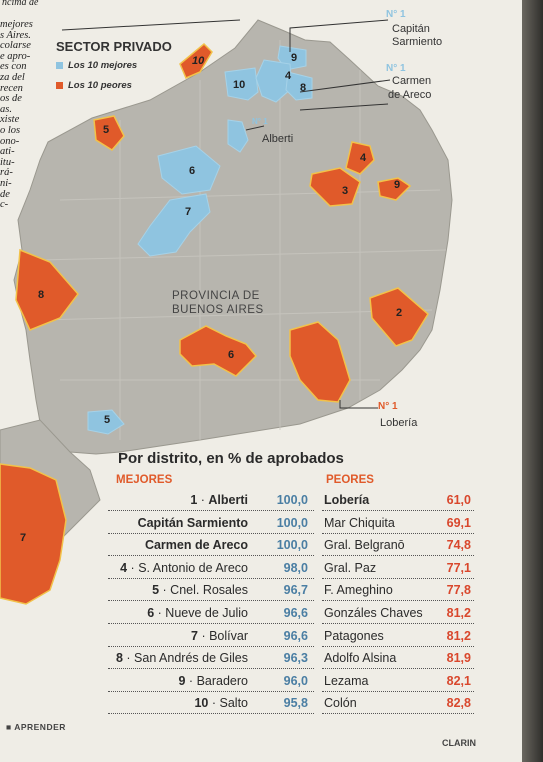 The height and width of the screenshot is (762, 543). I want to click on best-name: Carmen de Areco, so click(196, 545).